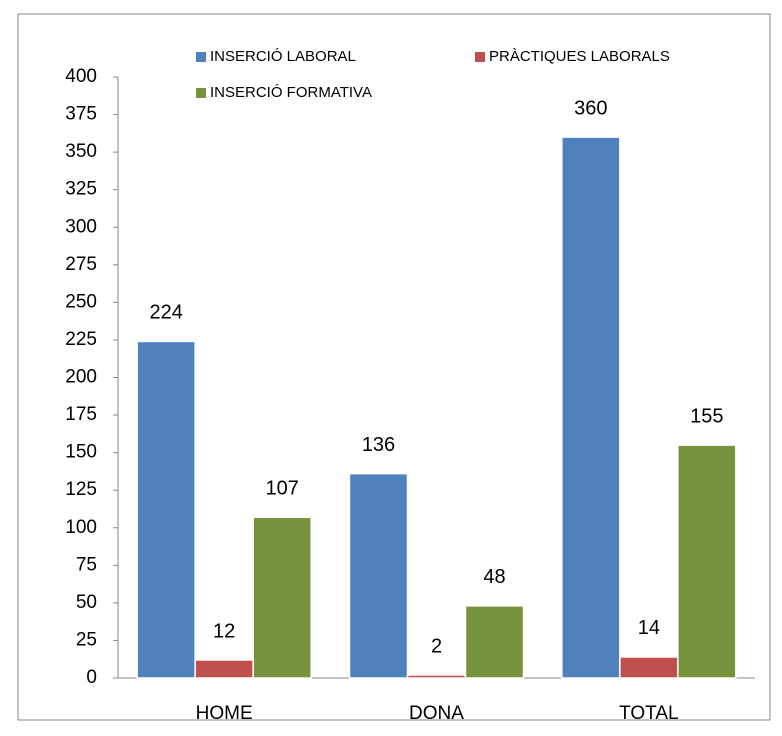 The image size is (782, 736). Describe the element at coordinates (86, 564) in the screenshot. I see `y-tick-label: 75` at that location.